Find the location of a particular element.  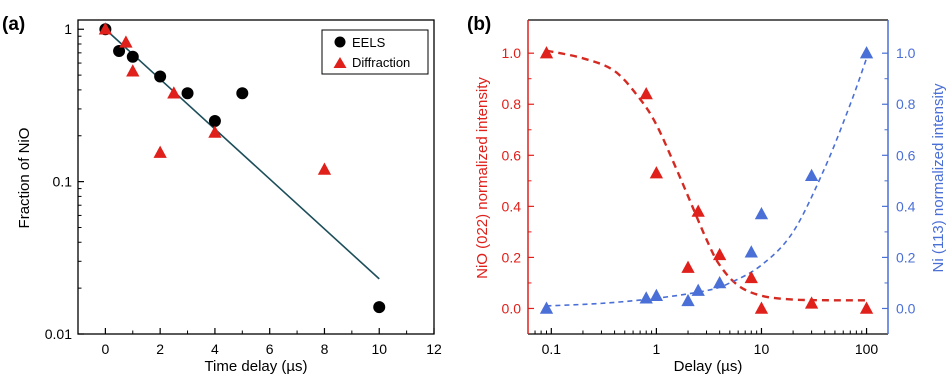

legend-eels-marker is located at coordinates (340, 42).